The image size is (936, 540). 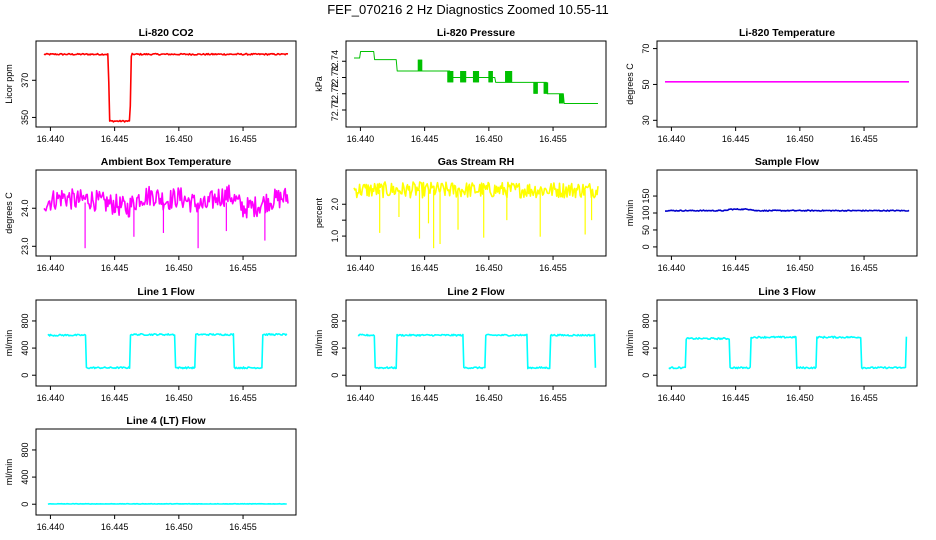 I want to click on panel-title: Sample Flow, so click(x=787, y=162).